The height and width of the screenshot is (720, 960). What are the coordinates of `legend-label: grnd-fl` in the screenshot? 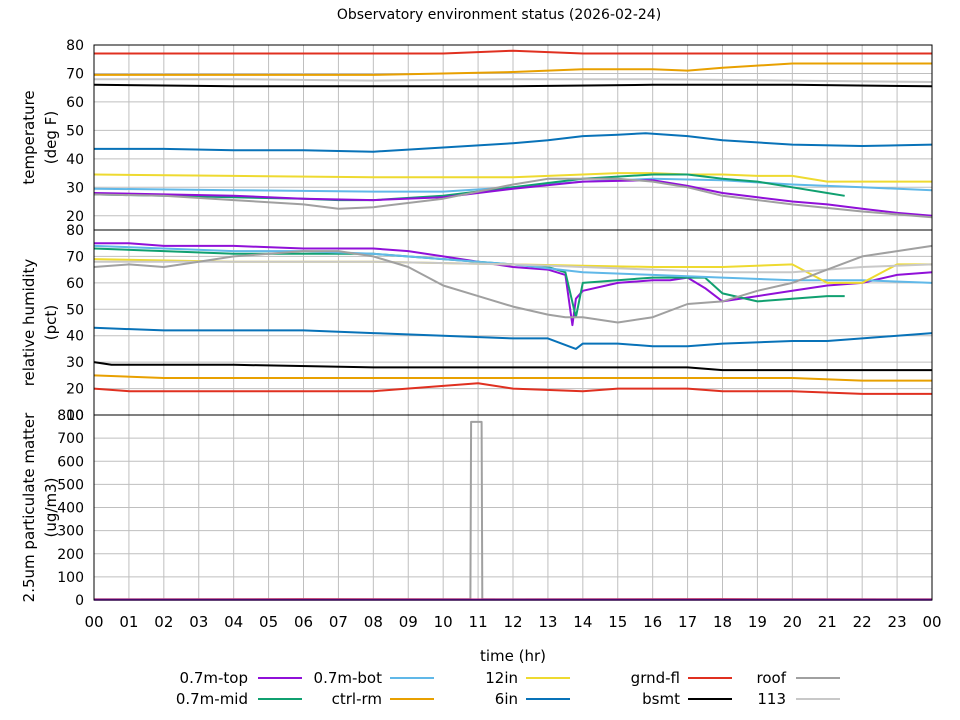 It's located at (655, 678).